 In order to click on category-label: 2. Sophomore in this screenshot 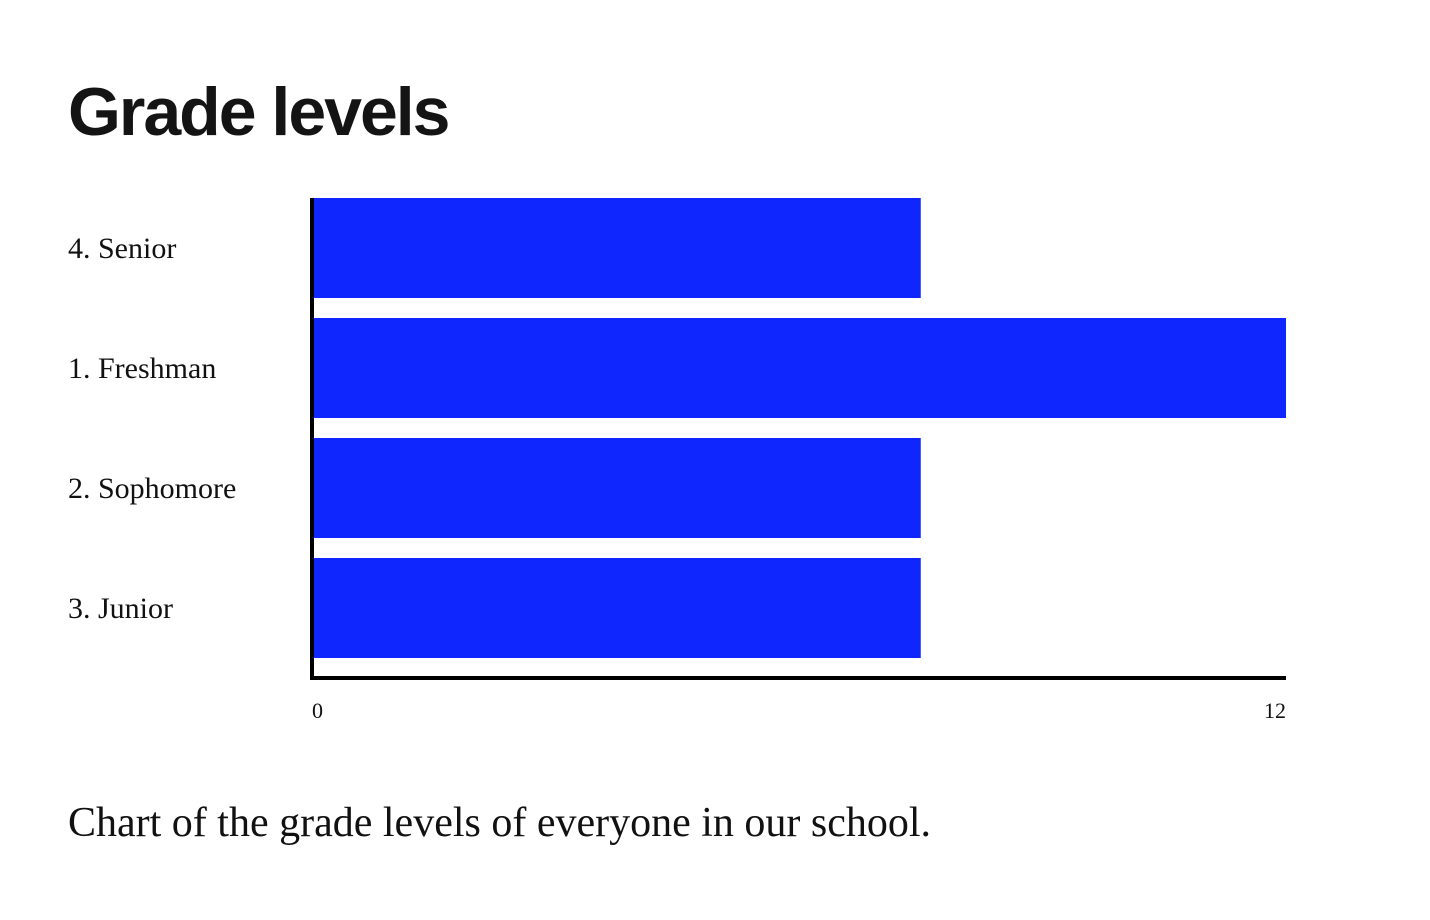, I will do `click(152, 488)`.